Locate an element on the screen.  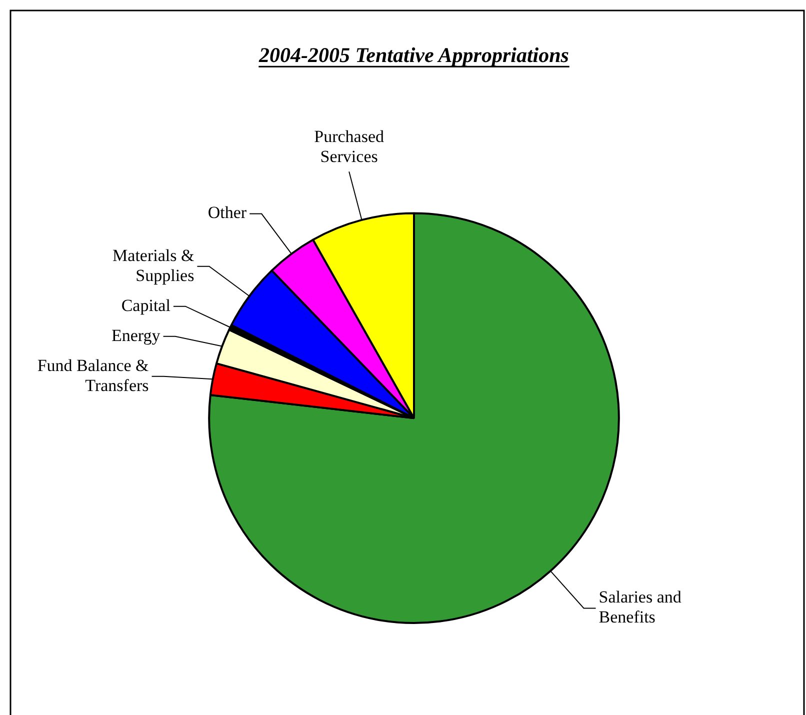
slice-label: Capital is located at coordinates (146, 305).